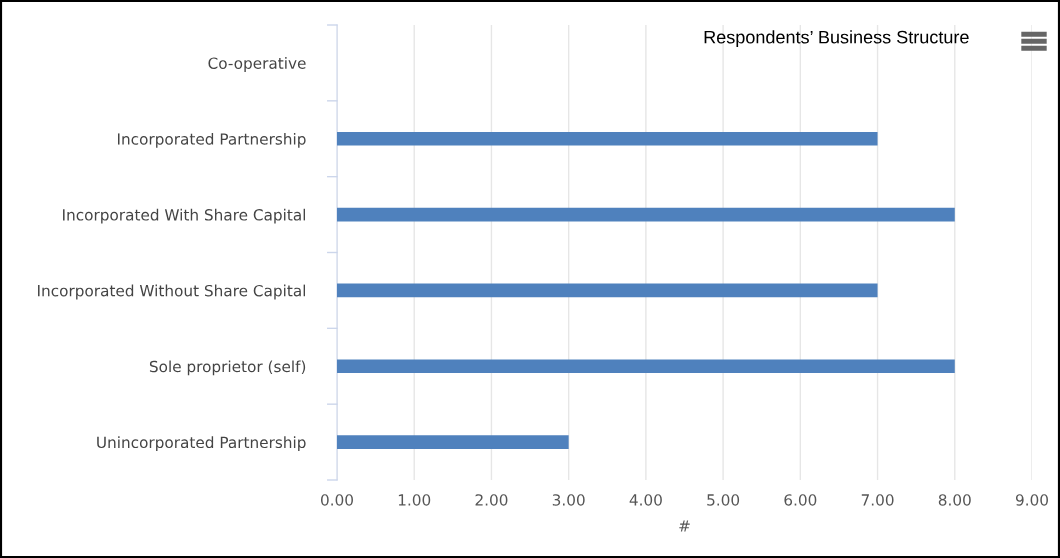  What do you see at coordinates (800, 500) in the screenshot?
I see `x-tick-label: 6.00` at bounding box center [800, 500].